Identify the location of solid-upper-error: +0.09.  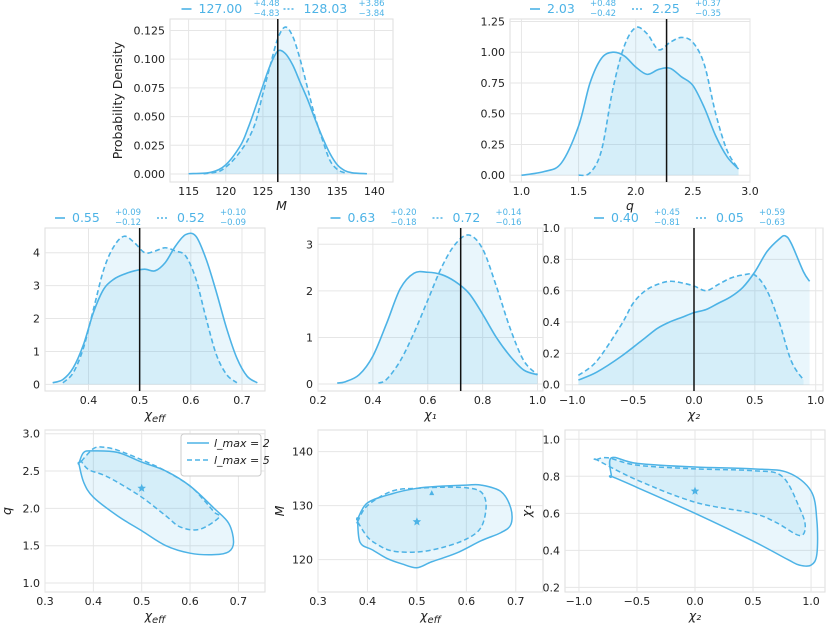
(128, 213).